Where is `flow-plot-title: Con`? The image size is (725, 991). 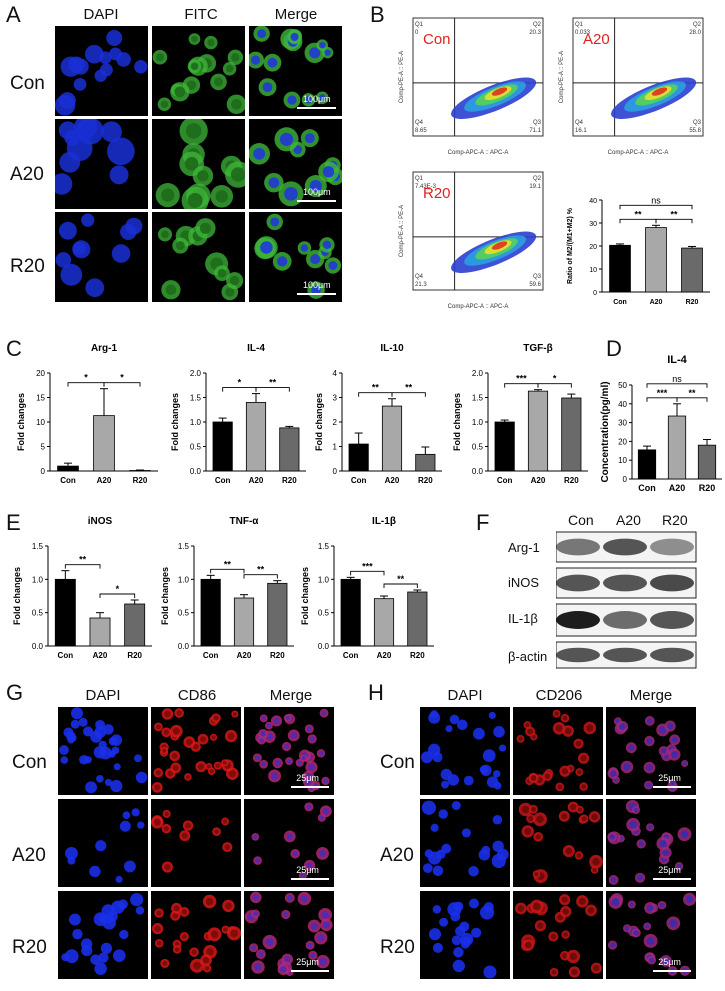
flow-plot-title: Con is located at coordinates (437, 39).